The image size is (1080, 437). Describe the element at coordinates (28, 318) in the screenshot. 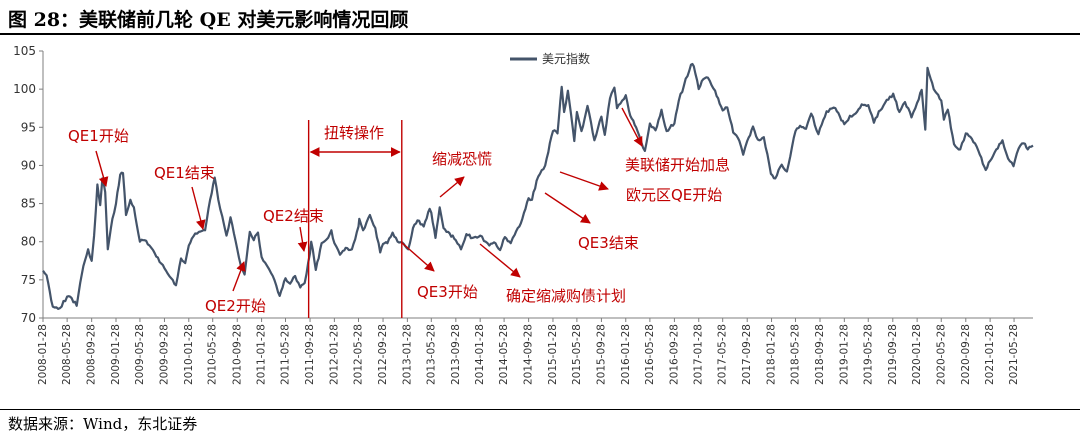

I see `y-tick-label: 70` at that location.